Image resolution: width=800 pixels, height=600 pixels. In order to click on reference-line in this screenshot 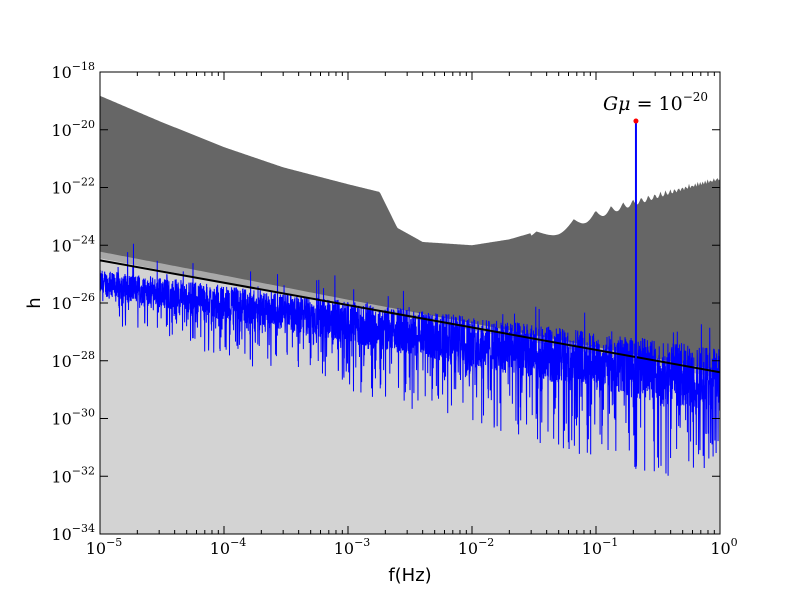, I will do `click(410, 316)`.